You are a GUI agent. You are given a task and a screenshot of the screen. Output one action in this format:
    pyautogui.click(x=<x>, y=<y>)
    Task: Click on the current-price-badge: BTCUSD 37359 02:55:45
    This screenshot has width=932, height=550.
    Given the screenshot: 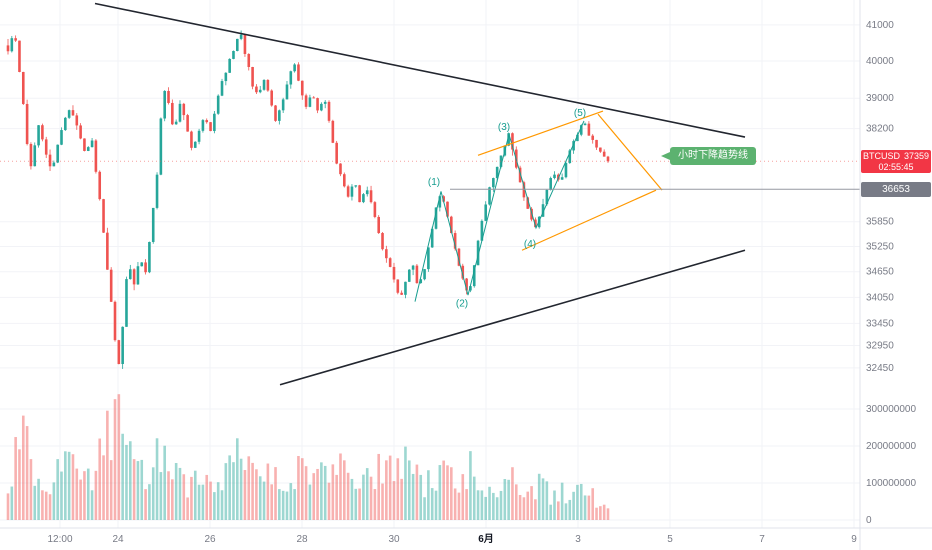 What is the action you would take?
    pyautogui.click(x=896, y=161)
    